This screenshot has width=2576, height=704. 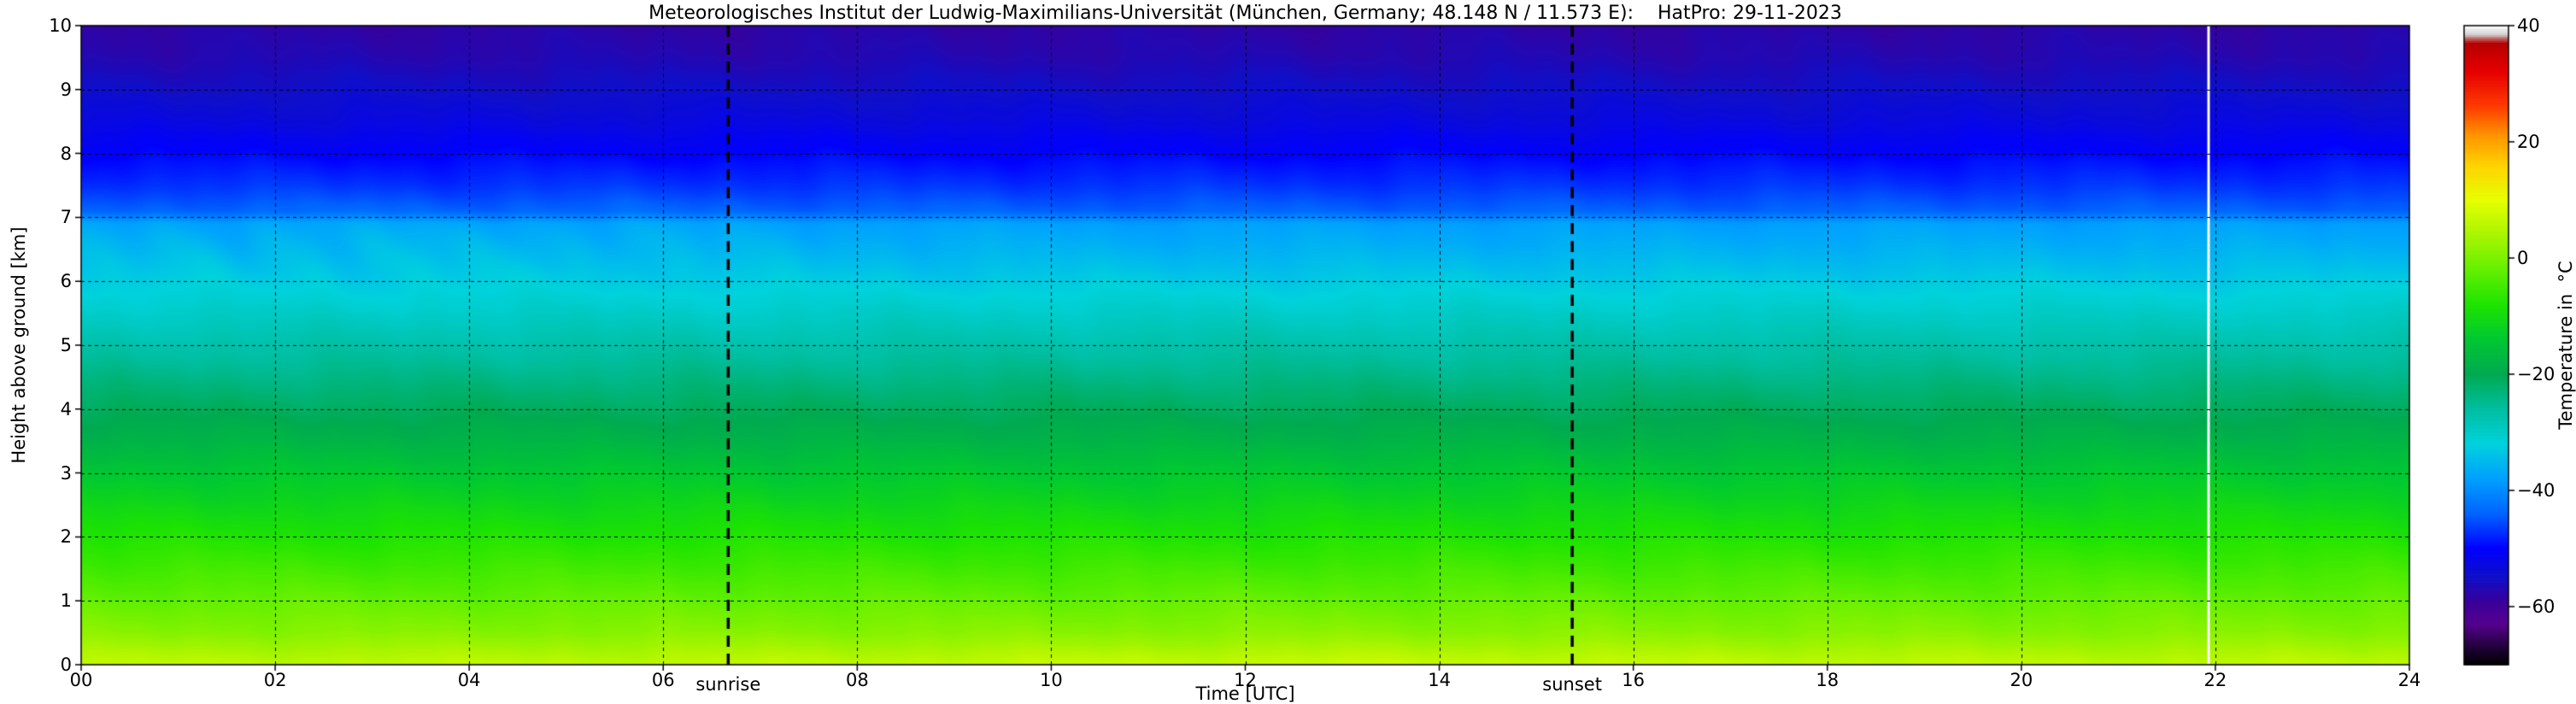 What do you see at coordinates (19, 345) in the screenshot?
I see `y-axis-label: Height above ground [km]` at bounding box center [19, 345].